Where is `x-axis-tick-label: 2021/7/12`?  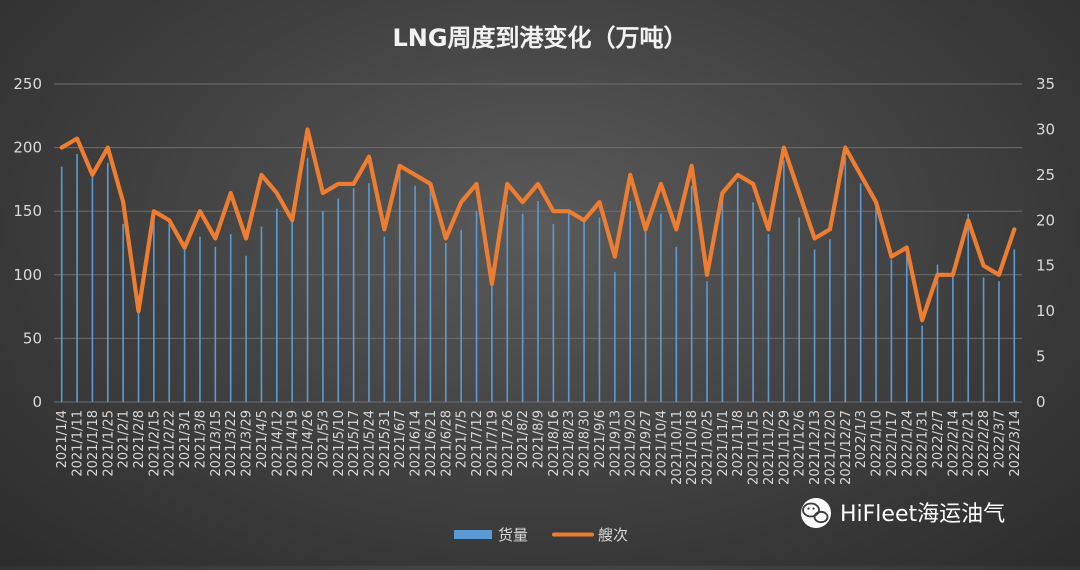
x-axis-tick-label: 2021/7/12 is located at coordinates (477, 443).